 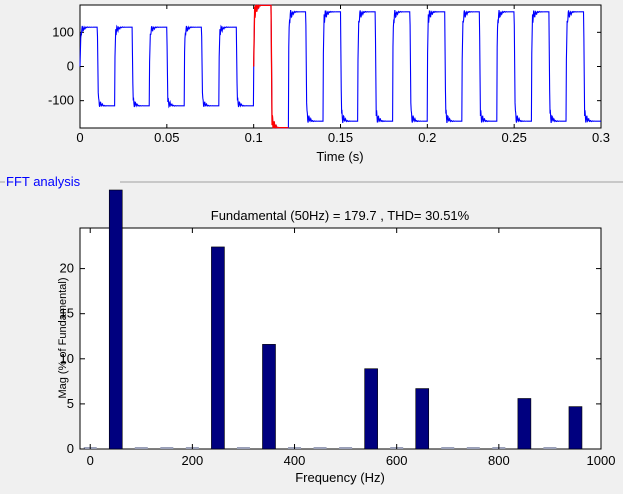 I want to click on time-x-tick-label: 0.25, so click(x=514, y=137).